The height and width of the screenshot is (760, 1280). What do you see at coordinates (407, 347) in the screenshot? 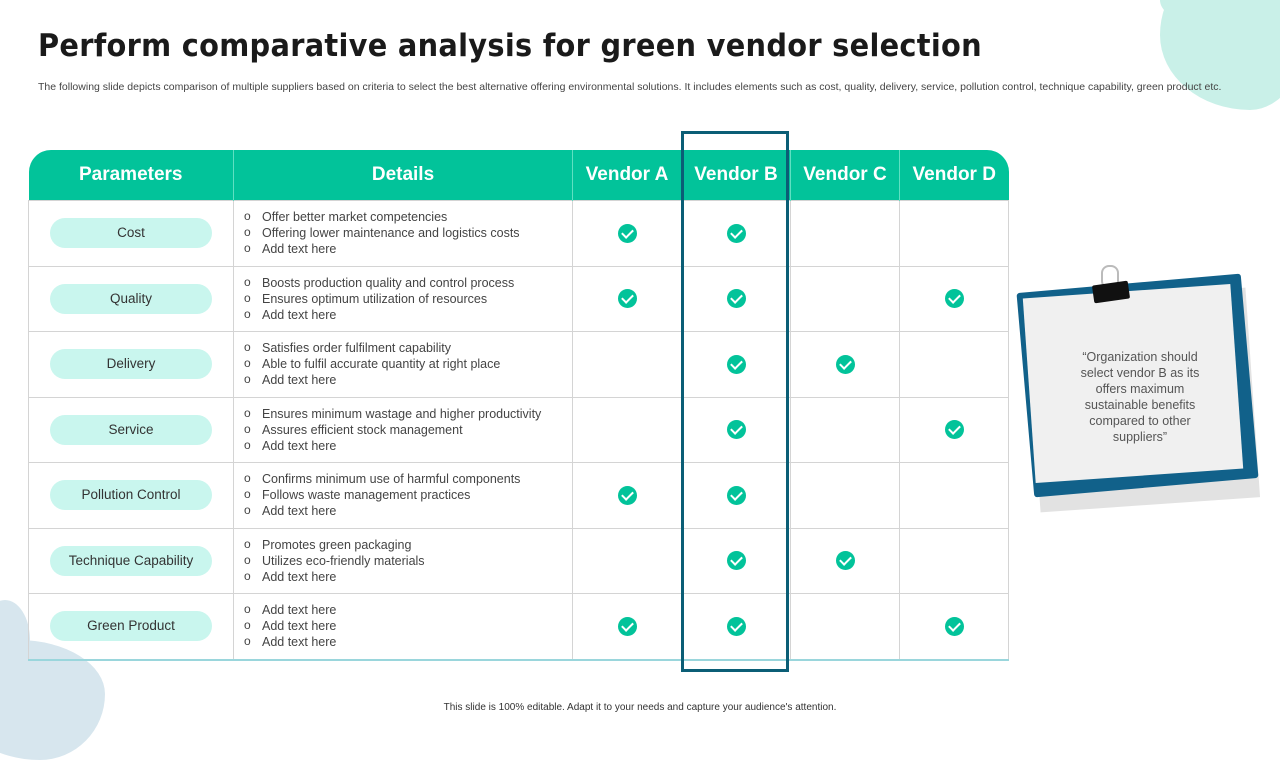
I see `detail-item: Satisfies order fulfilment capability` at bounding box center [407, 347].